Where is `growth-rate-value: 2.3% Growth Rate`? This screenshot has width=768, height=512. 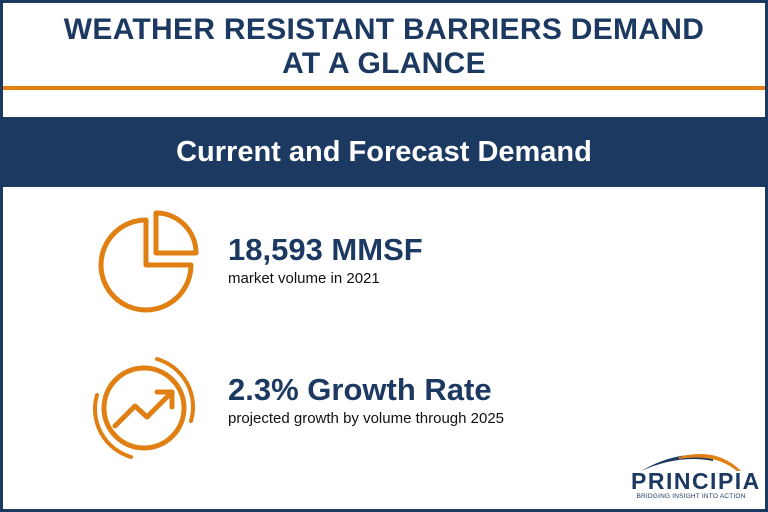 growth-rate-value: 2.3% Growth Rate is located at coordinates (360, 389).